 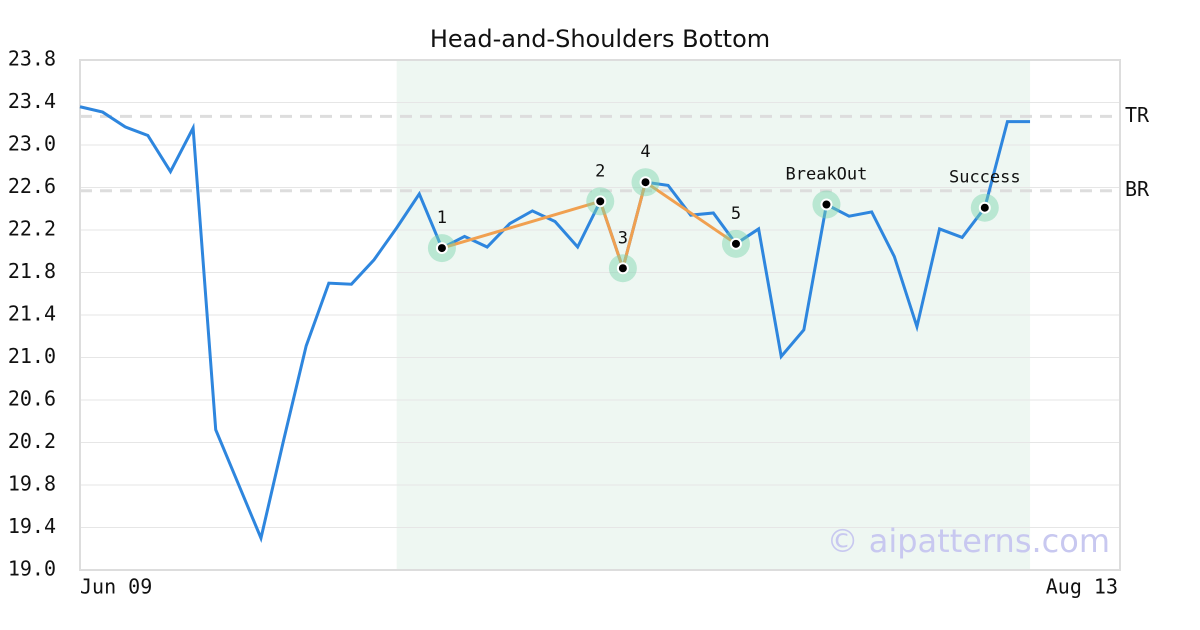 I want to click on y-tick-label: 21.0, so click(x=32, y=356).